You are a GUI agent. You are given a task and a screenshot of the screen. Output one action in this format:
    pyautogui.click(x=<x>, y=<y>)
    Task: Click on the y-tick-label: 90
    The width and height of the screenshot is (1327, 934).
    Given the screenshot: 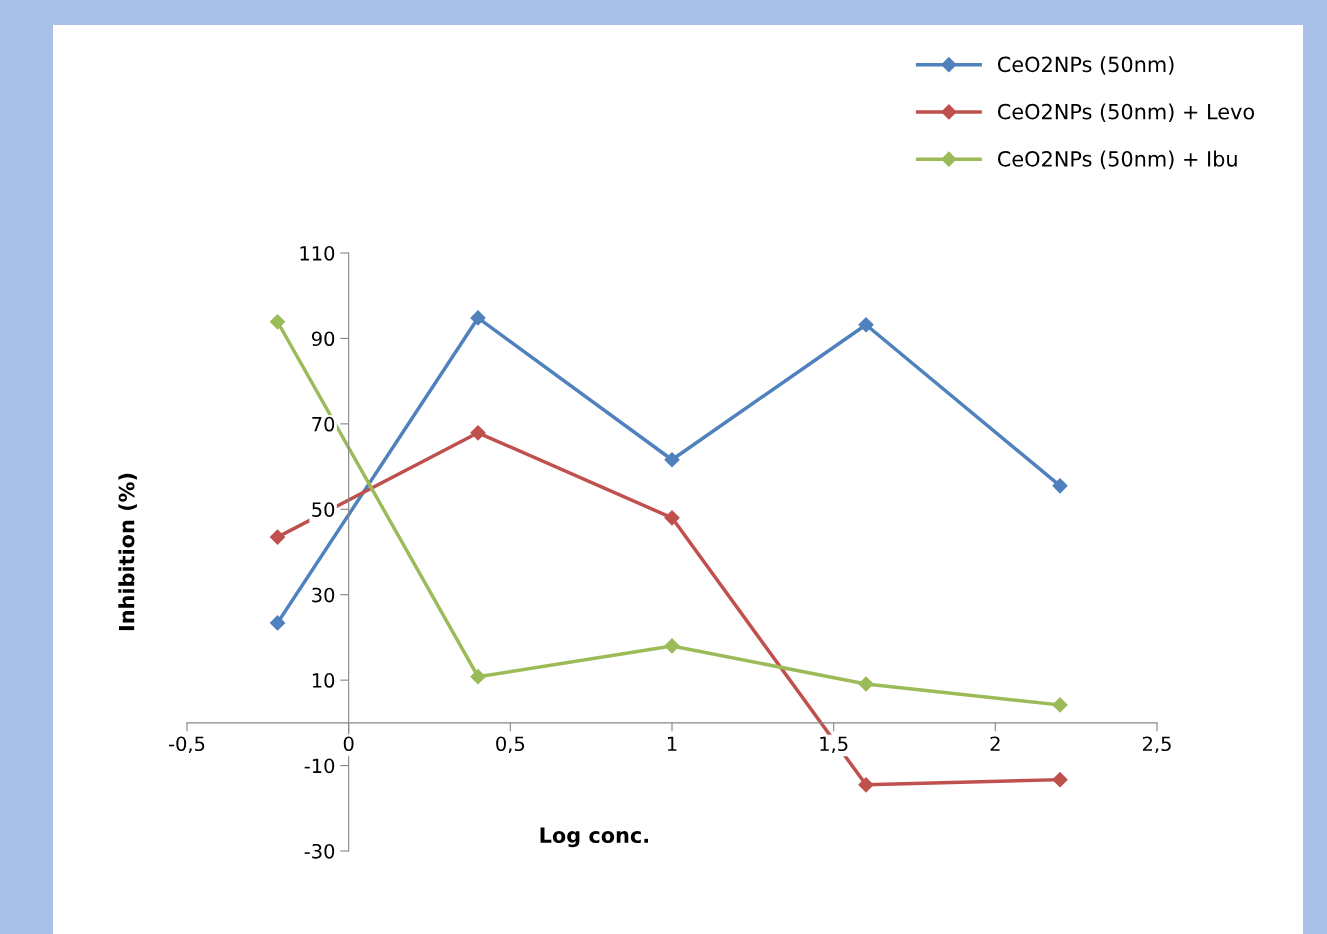 What is the action you would take?
    pyautogui.click(x=323, y=339)
    